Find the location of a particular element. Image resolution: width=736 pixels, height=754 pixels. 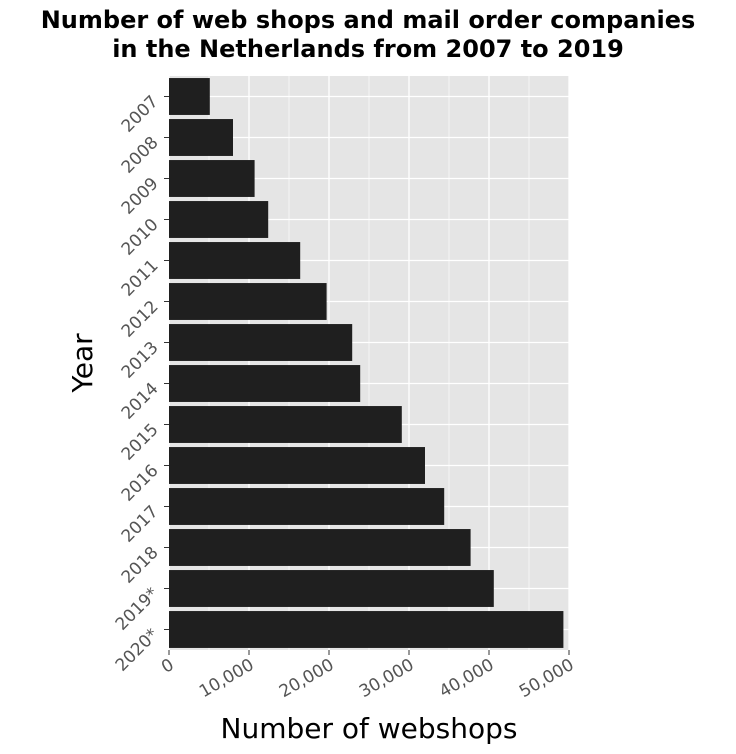

bar-2010 is located at coordinates (219, 219).